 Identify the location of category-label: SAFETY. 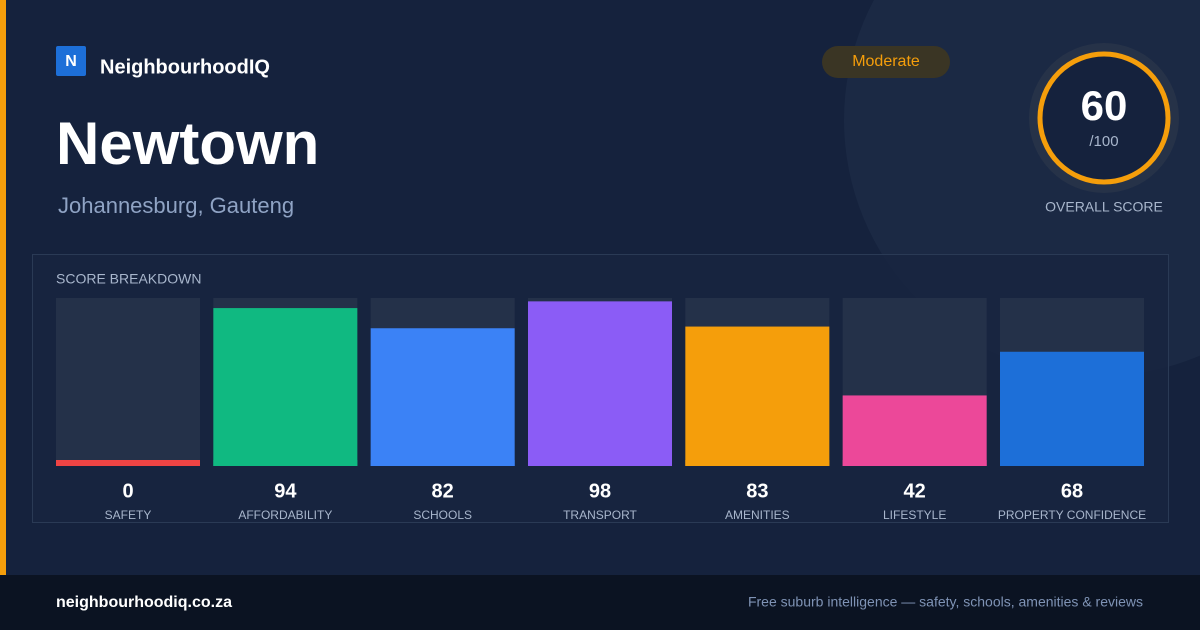
(128, 515).